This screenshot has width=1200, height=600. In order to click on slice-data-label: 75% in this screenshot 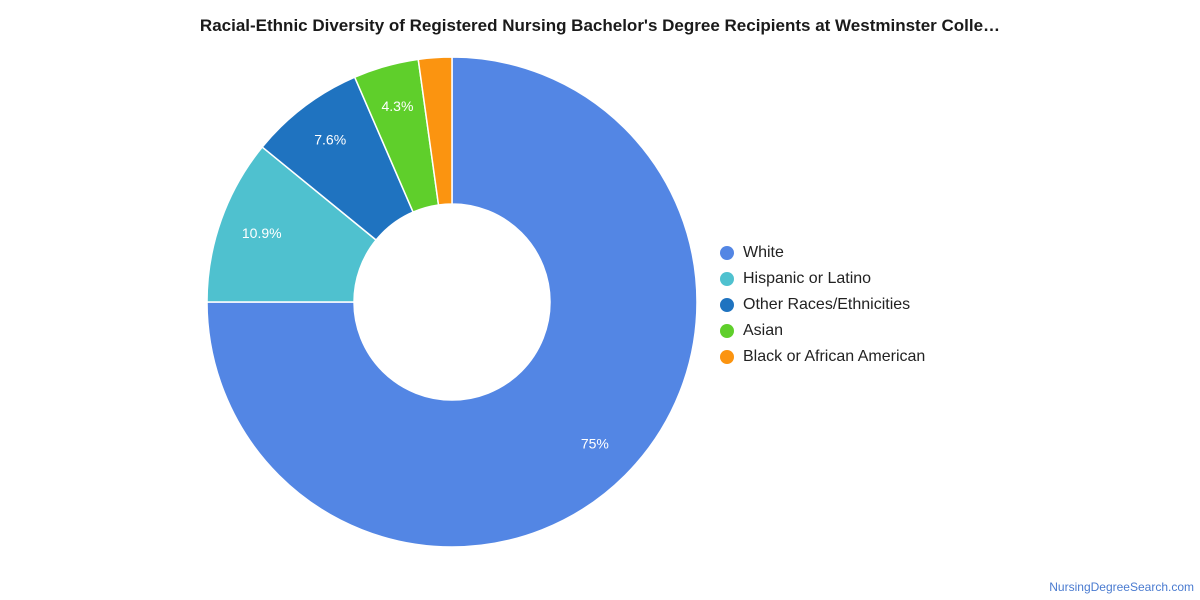, I will do `click(595, 444)`.